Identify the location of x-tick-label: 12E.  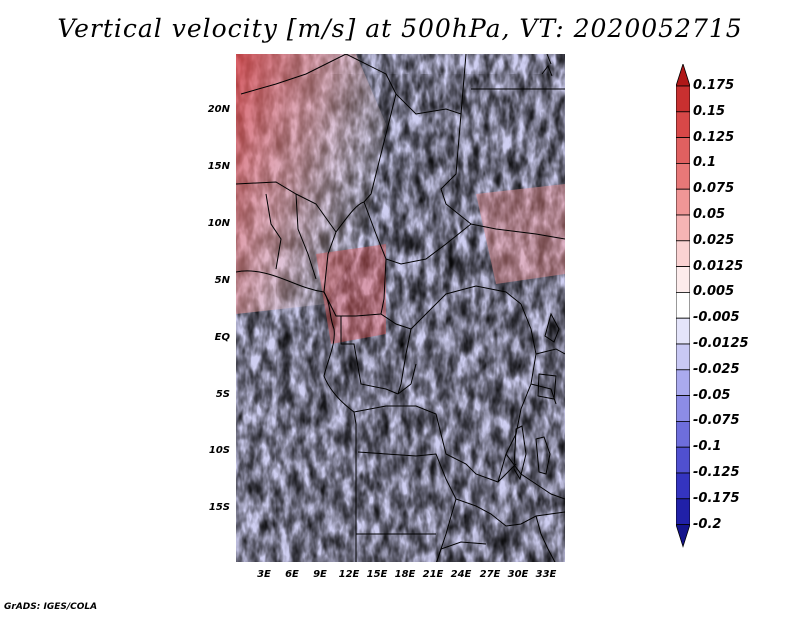
(349, 574).